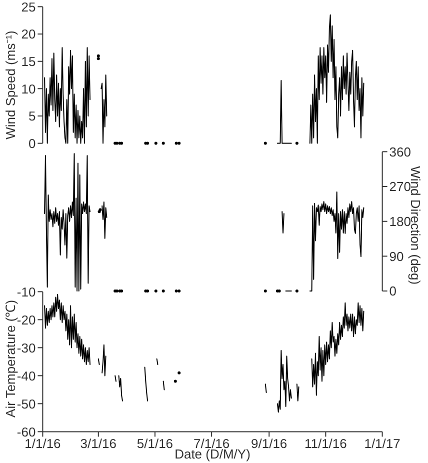 The width and height of the screenshot is (428, 463). What do you see at coordinates (325, 443) in the screenshot?
I see `x-tick-label: 11/1/16` at bounding box center [325, 443].